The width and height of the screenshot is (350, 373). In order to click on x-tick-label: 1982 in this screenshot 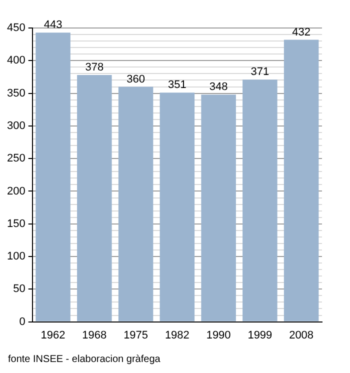, I will do `click(177, 335)`.